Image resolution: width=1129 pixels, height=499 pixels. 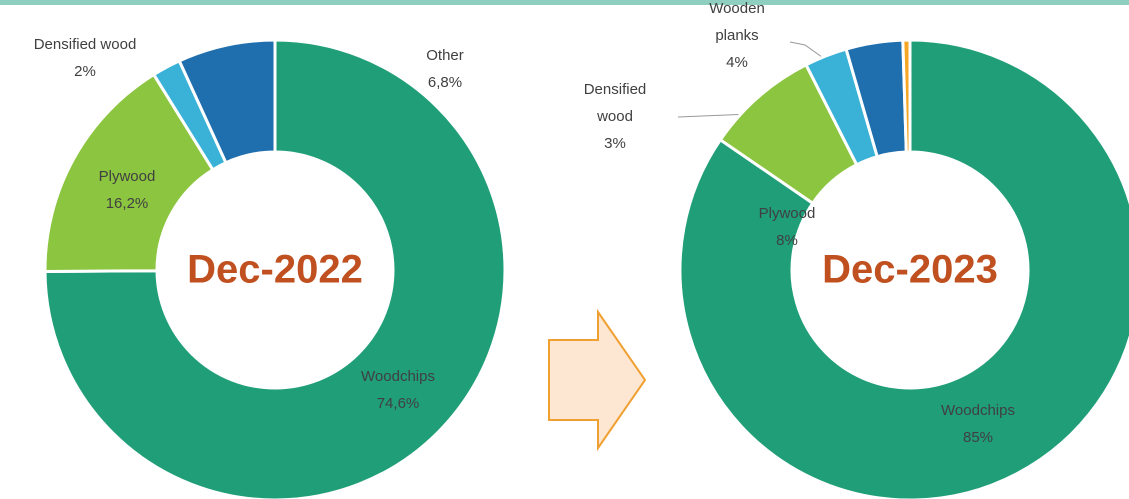 I want to click on label-text: 2%, so click(x=85, y=71).